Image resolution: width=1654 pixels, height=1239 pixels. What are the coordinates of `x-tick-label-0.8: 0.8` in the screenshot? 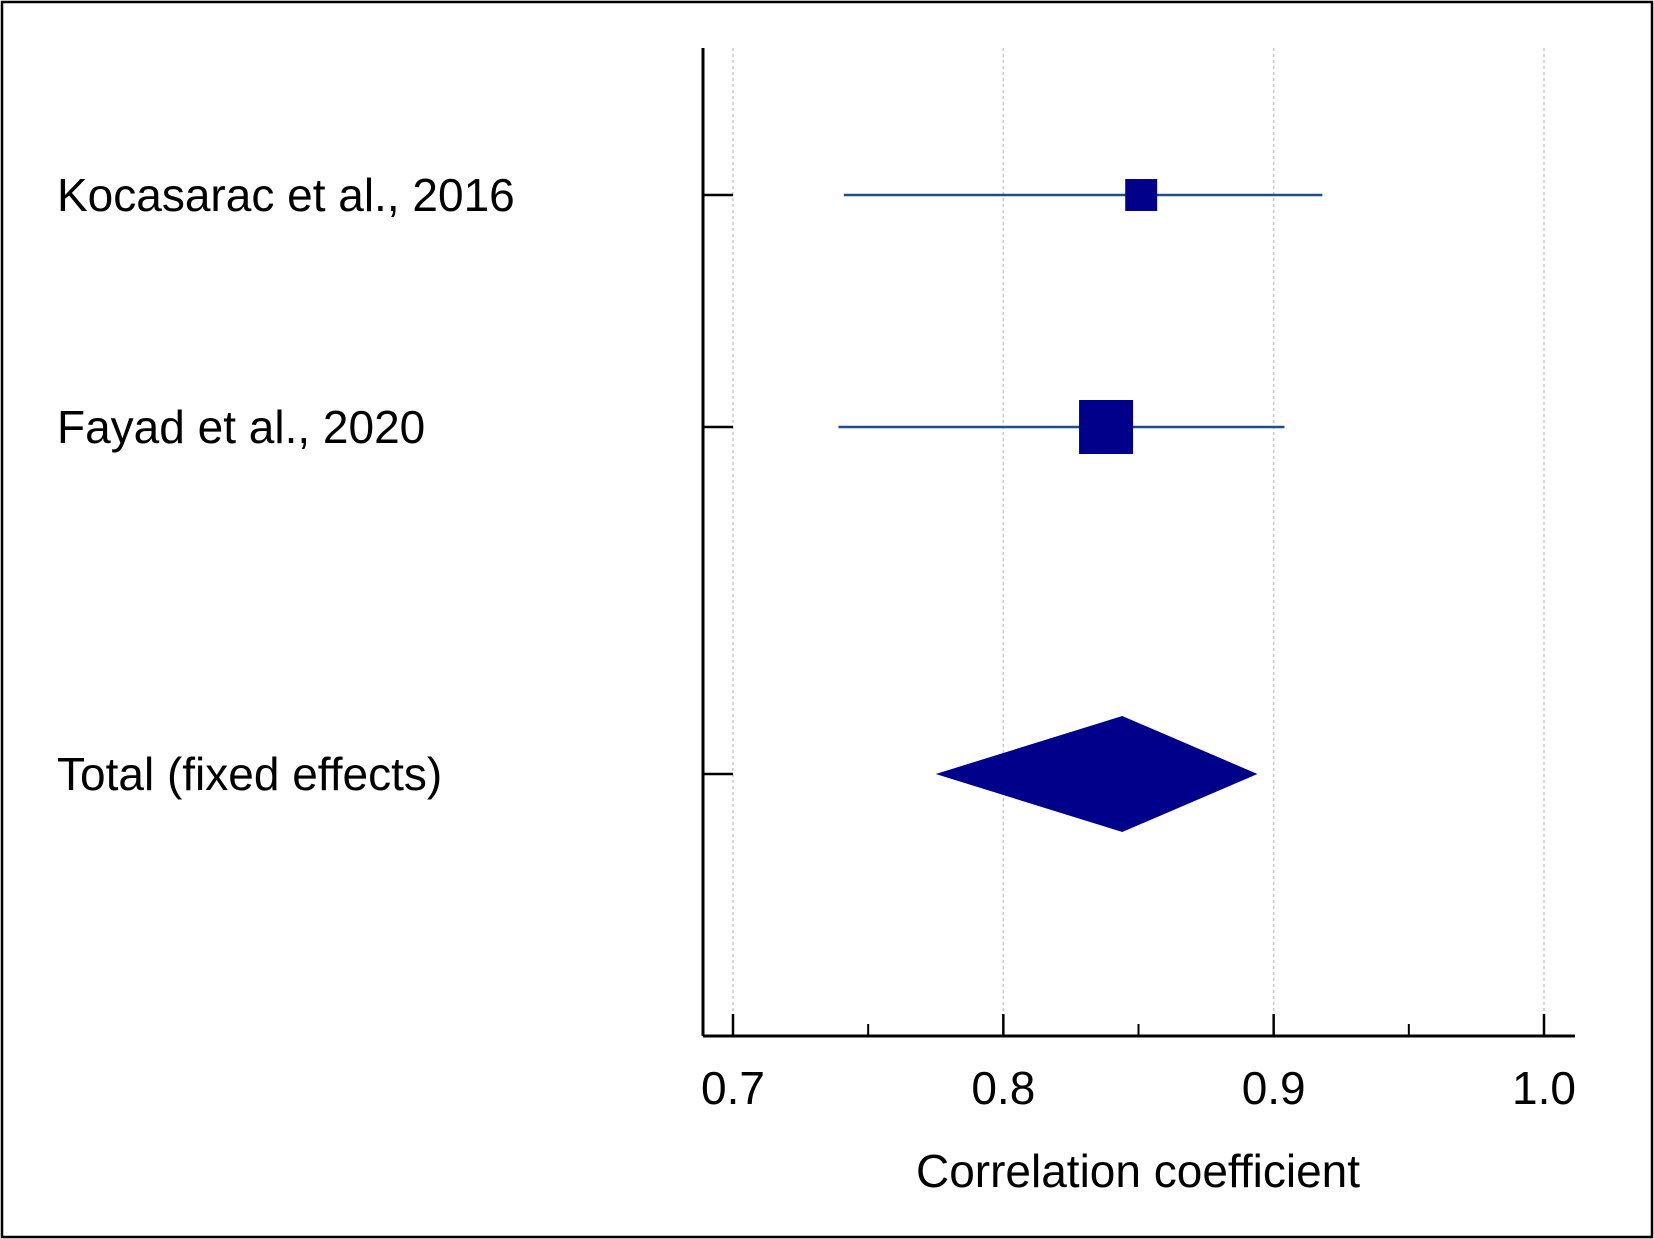 It's located at (1003, 1088).